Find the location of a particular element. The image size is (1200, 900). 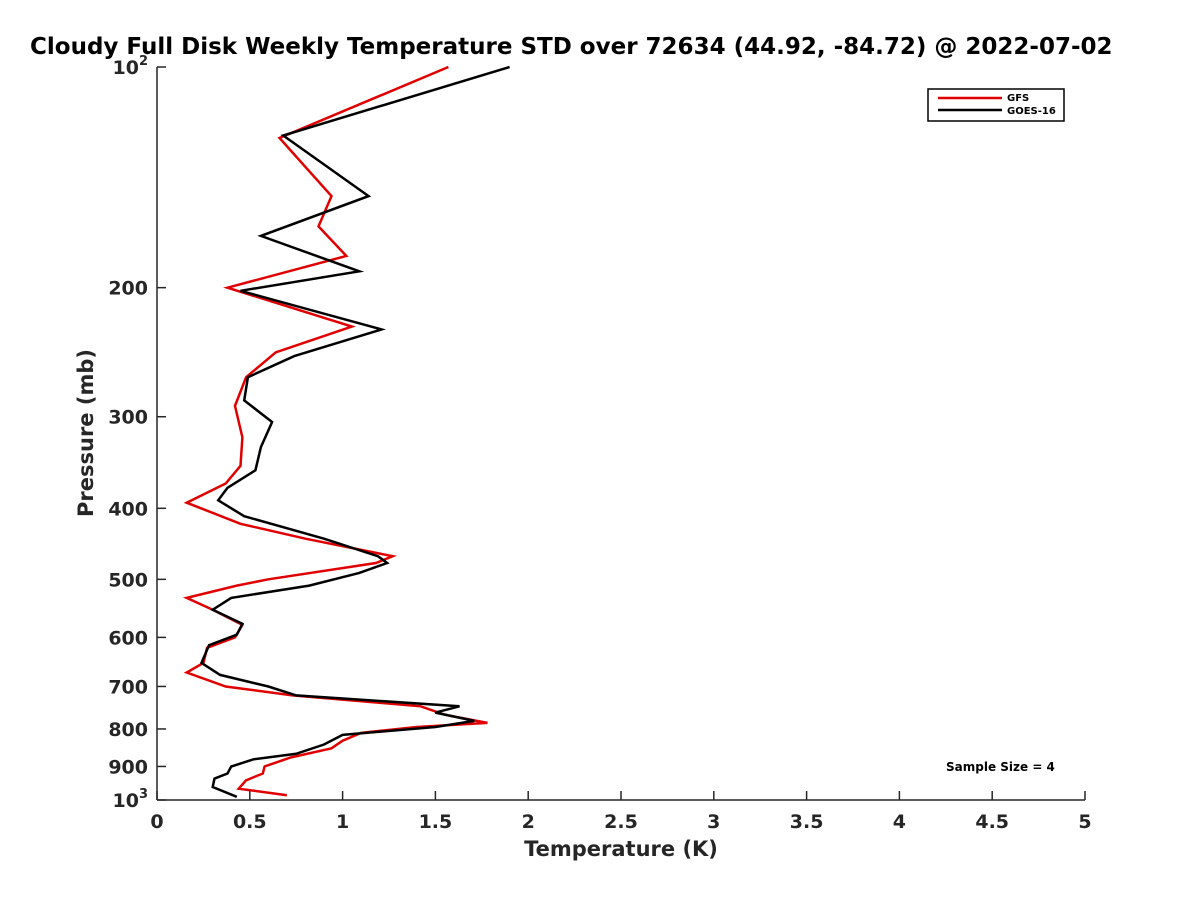

y-tick-label: 600 is located at coordinates (128, 638).